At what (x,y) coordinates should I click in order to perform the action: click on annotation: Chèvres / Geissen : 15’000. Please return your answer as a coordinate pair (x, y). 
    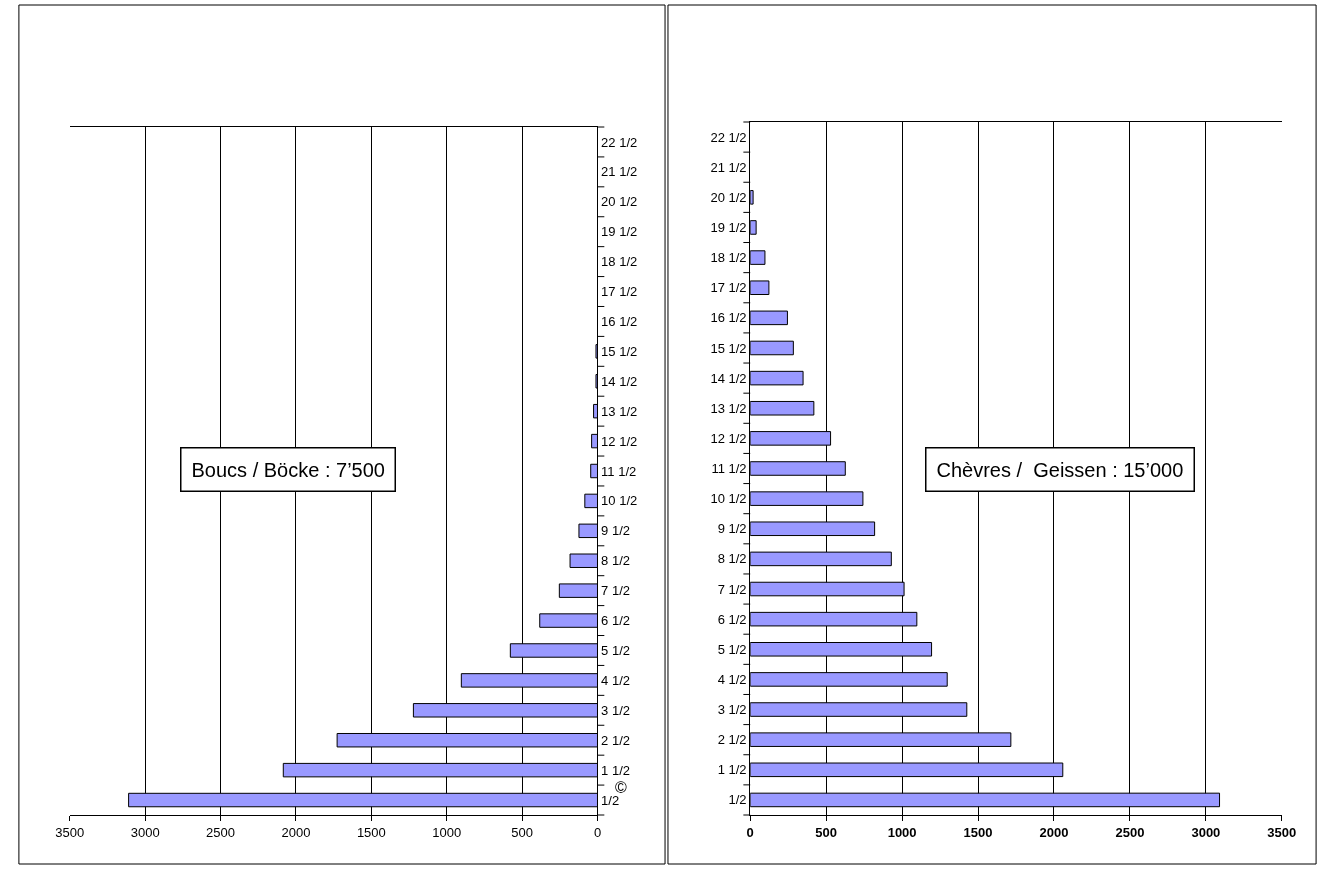
    Looking at the image, I should click on (1060, 469).